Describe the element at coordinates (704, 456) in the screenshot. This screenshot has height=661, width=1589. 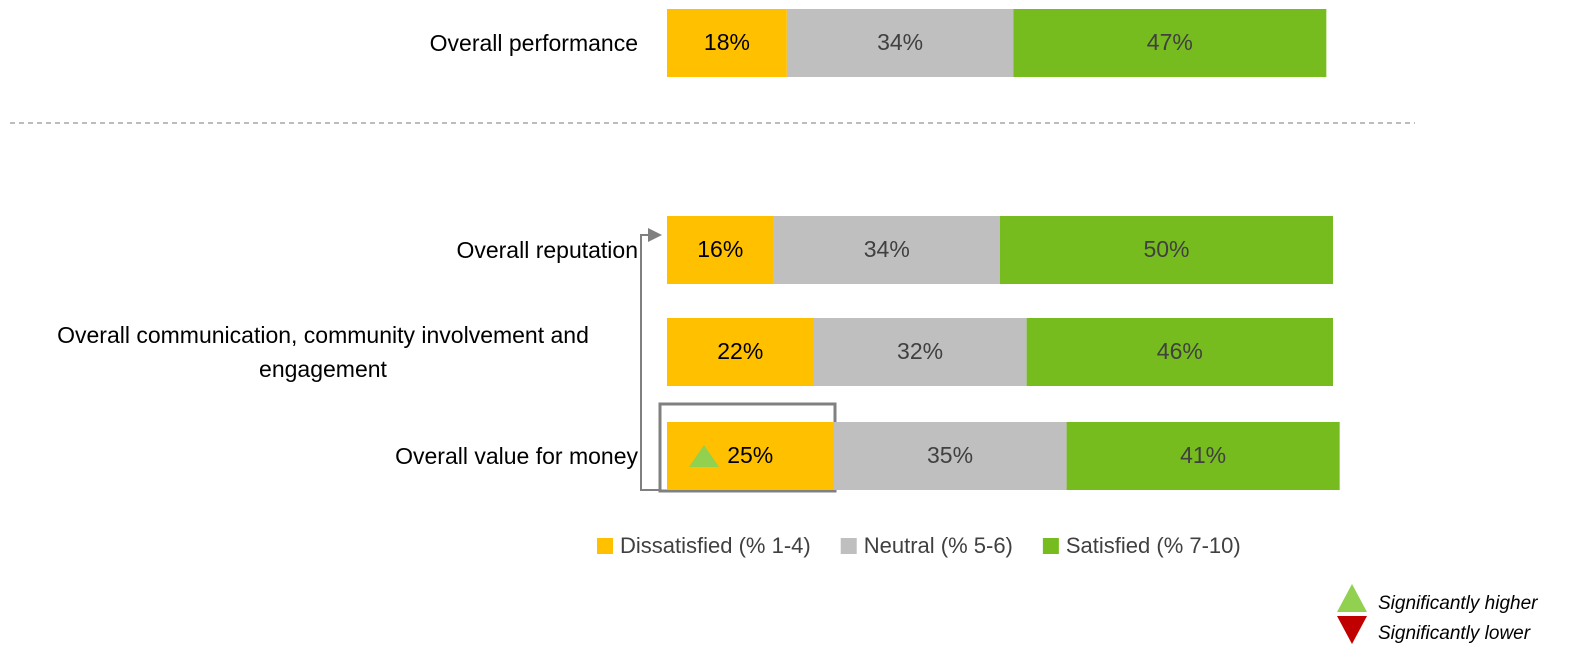
I see `significance-marker` at that location.